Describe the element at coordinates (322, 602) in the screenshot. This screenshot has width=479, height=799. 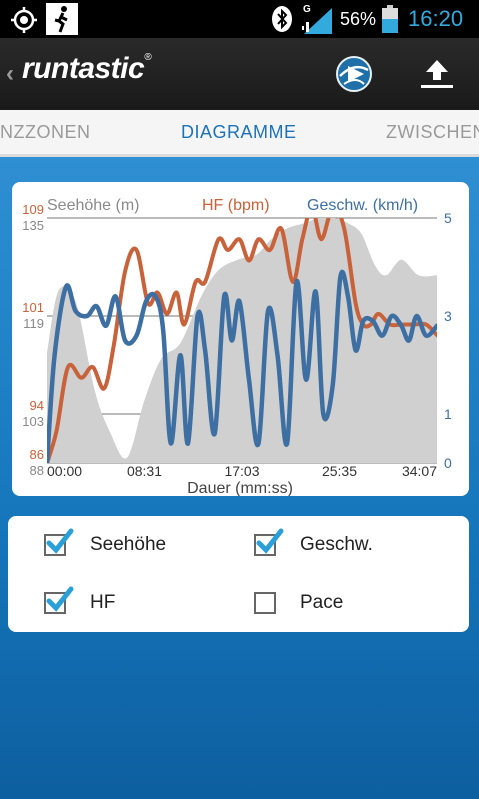
I see `option-pace-label: Pace` at that location.